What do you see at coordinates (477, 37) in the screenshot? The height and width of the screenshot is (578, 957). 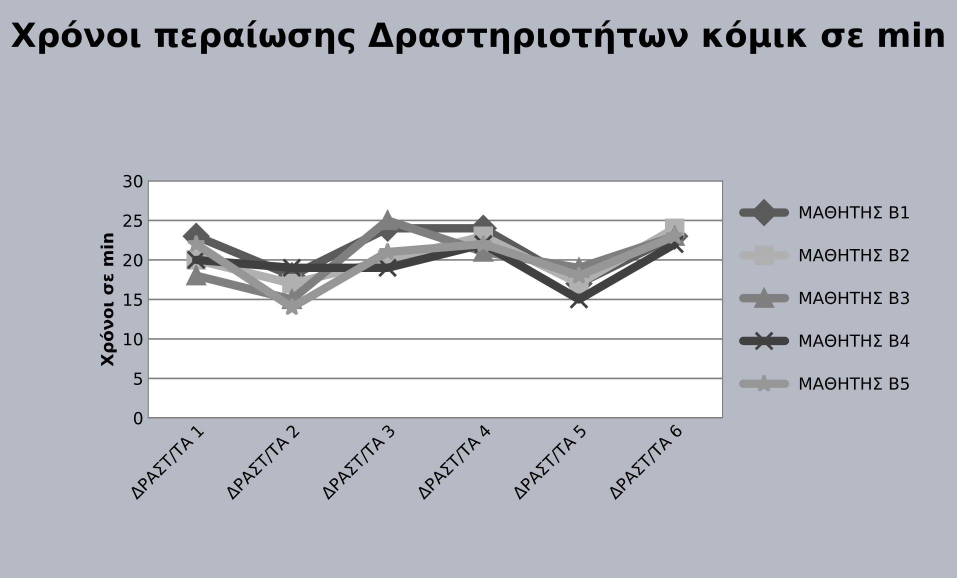 I see `chart-title: Χρόνοι περαίωσης Δραστηριοτήτων κόμικ σε min` at bounding box center [477, 37].